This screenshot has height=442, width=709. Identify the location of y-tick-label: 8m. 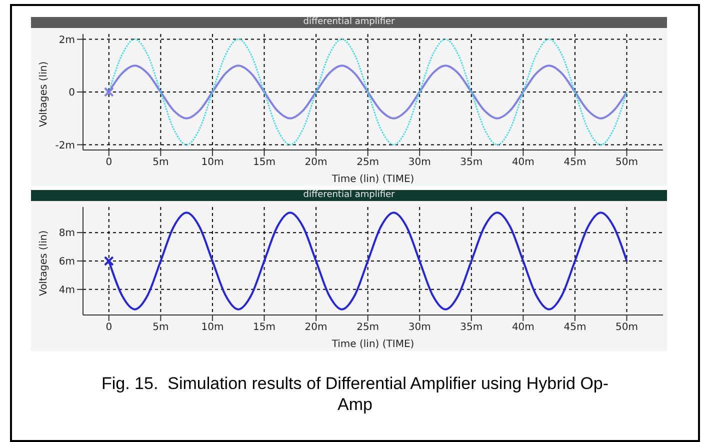
(66, 234).